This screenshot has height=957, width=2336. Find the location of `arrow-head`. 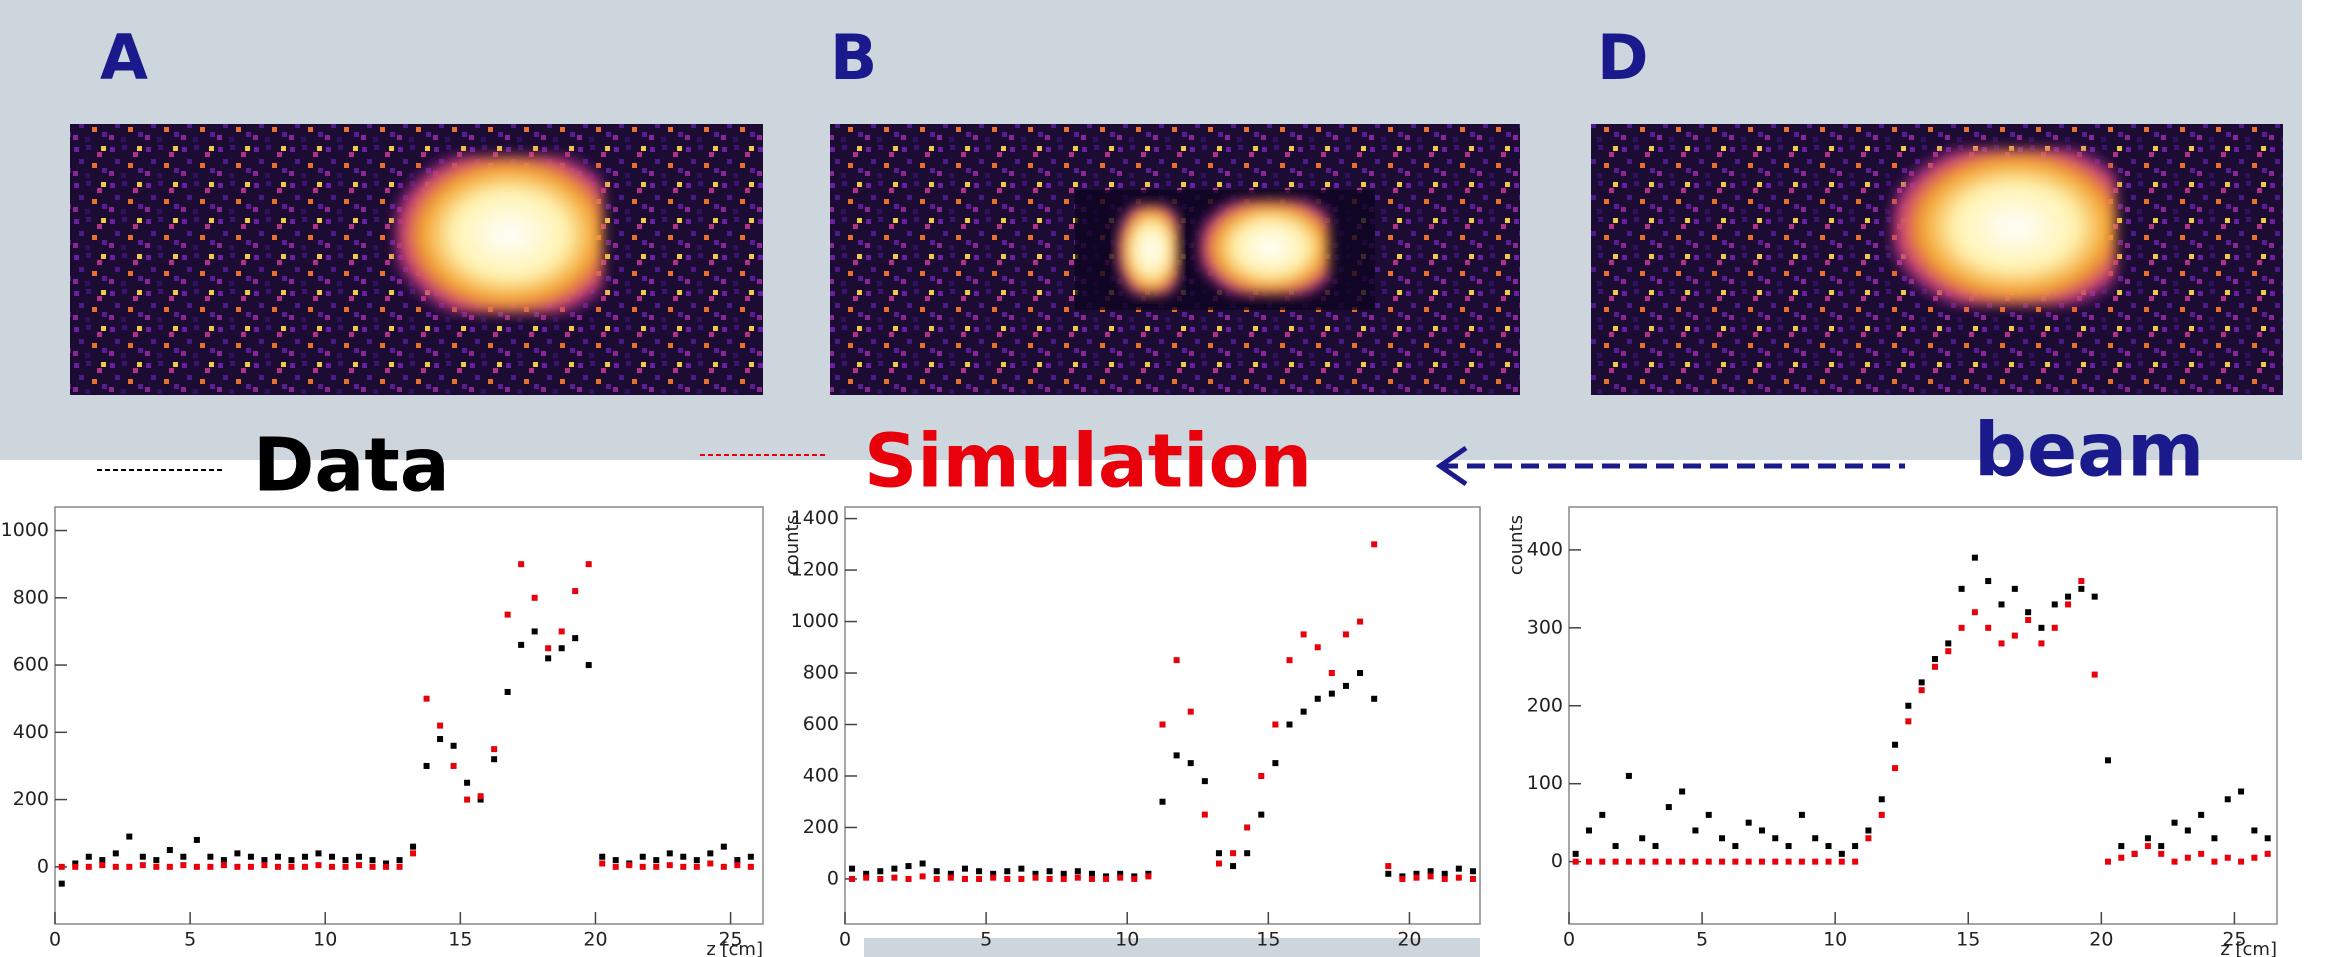

arrow-head is located at coordinates (1451, 466).